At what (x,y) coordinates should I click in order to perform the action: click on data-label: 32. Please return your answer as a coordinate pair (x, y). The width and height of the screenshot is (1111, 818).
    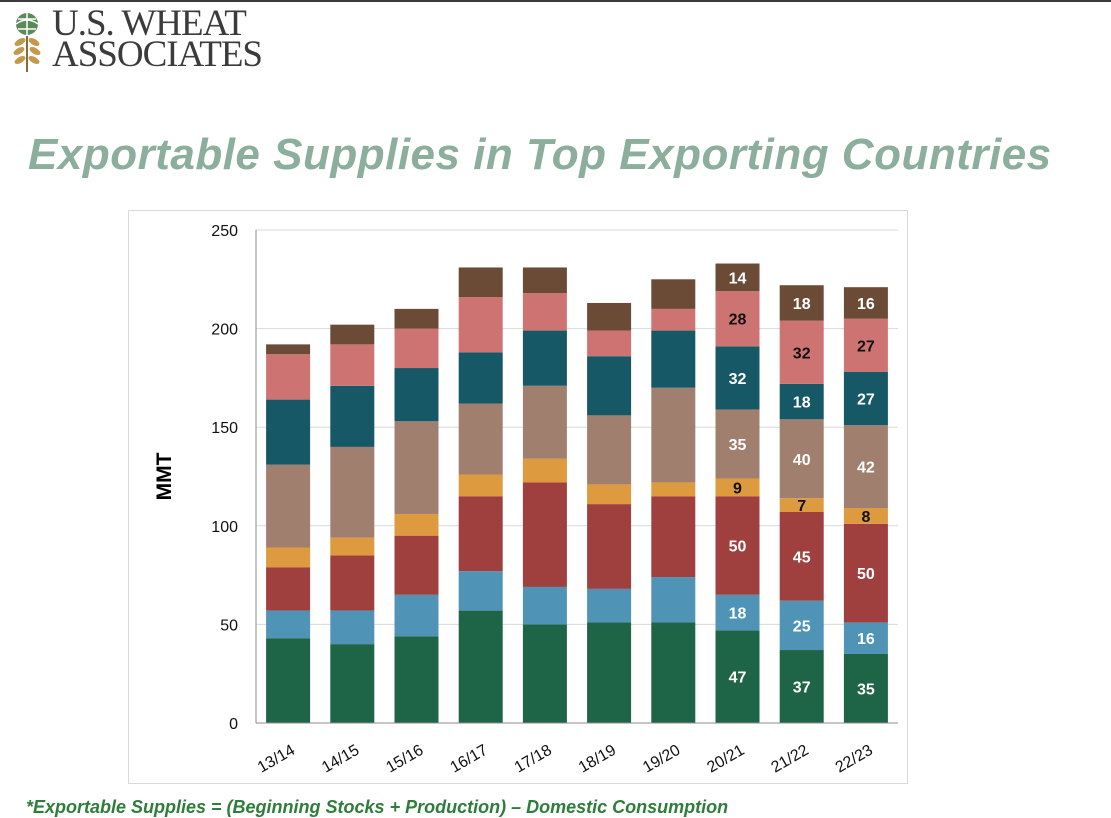
    Looking at the image, I should click on (738, 379).